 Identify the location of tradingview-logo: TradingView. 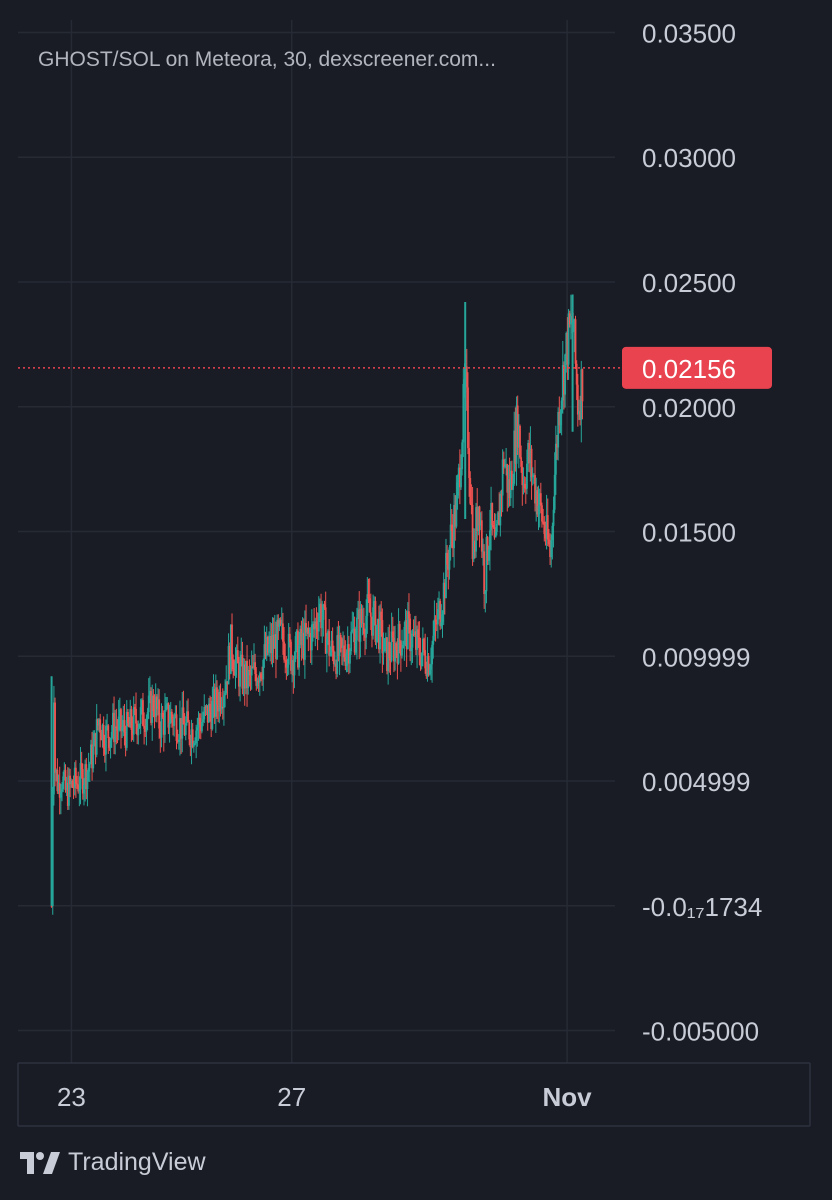
(113, 1162).